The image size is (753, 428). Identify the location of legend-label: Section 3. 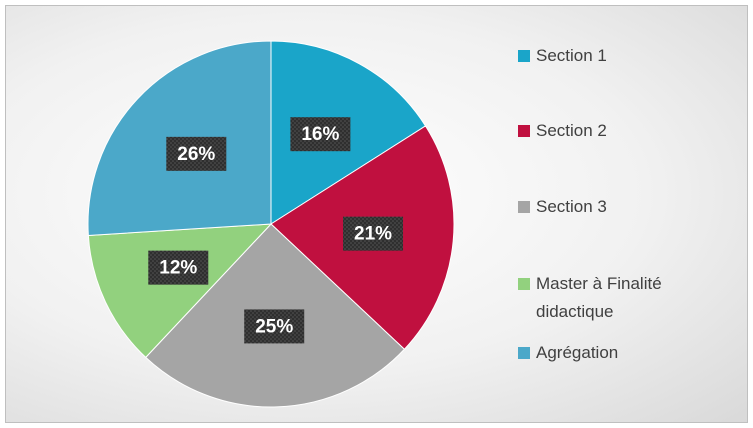
(571, 206).